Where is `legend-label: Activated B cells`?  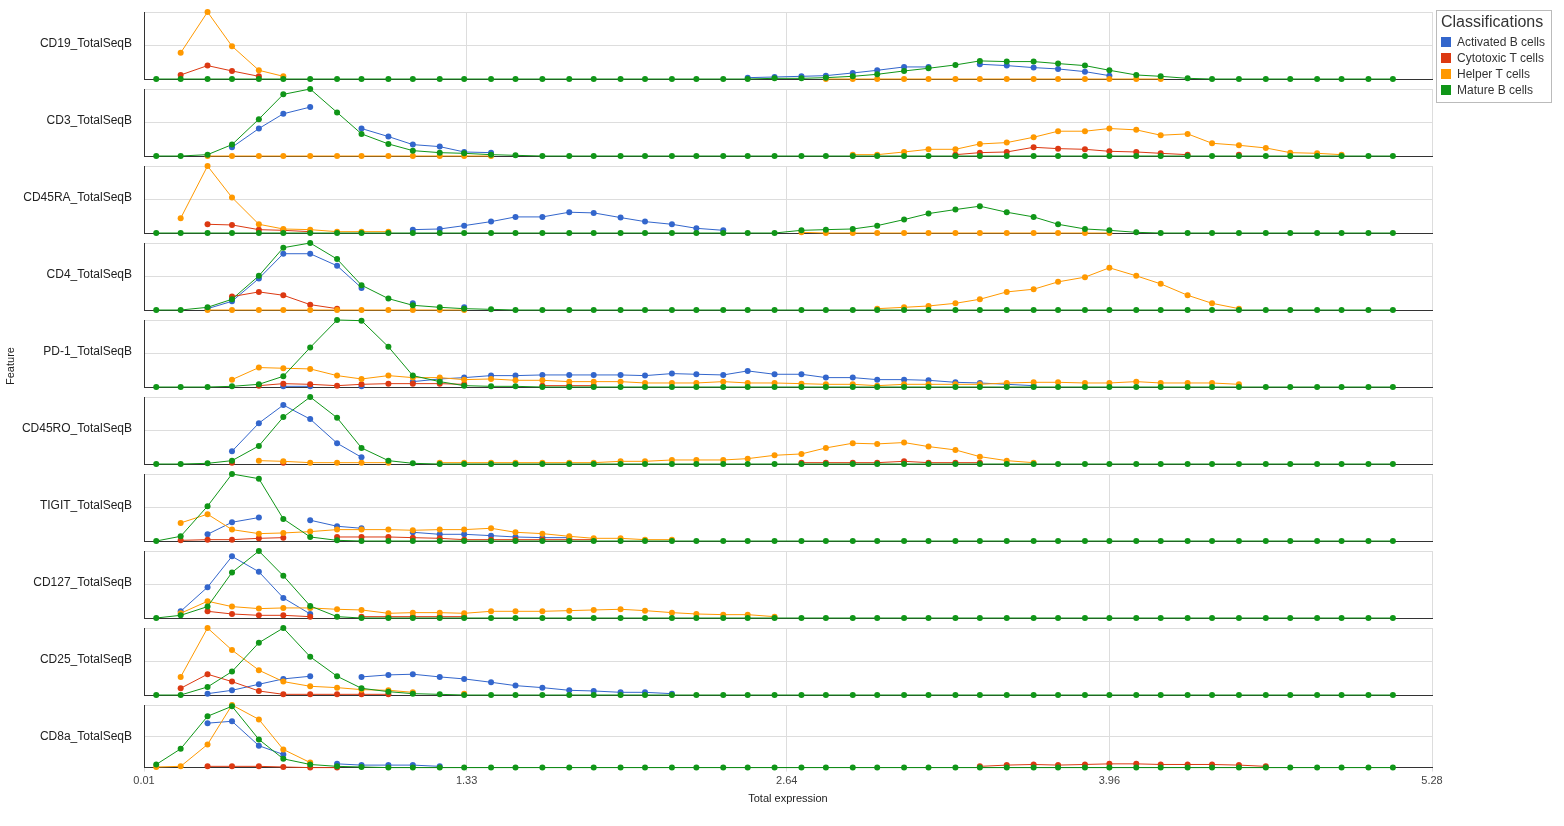 legend-label: Activated B cells is located at coordinates (1501, 42).